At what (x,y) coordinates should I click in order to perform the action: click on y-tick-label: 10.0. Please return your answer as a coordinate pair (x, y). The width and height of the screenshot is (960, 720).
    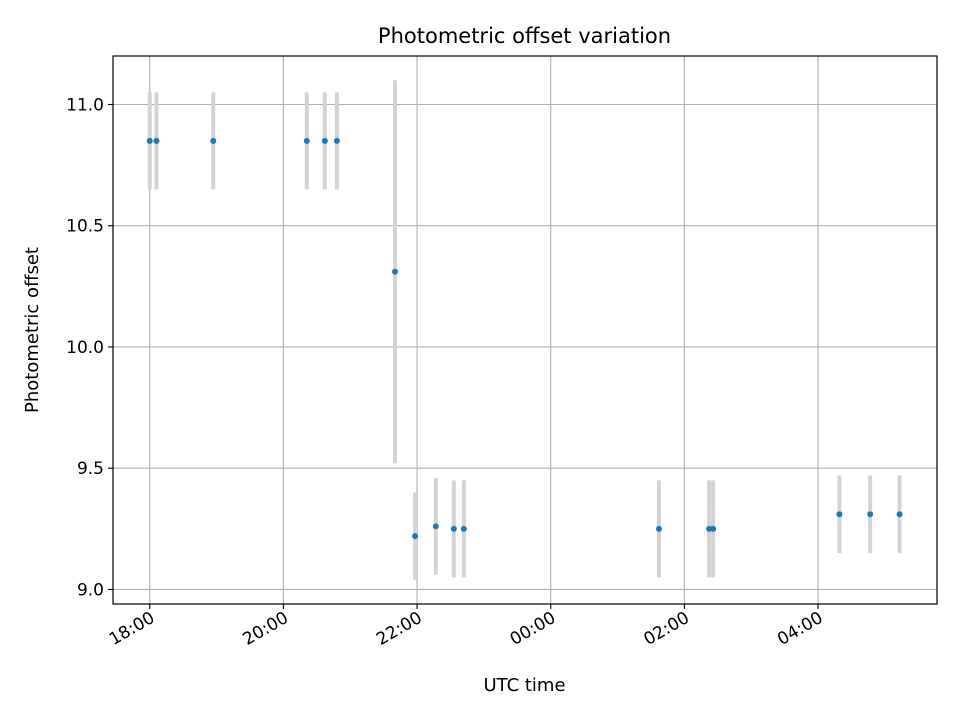
    Looking at the image, I should click on (85, 348).